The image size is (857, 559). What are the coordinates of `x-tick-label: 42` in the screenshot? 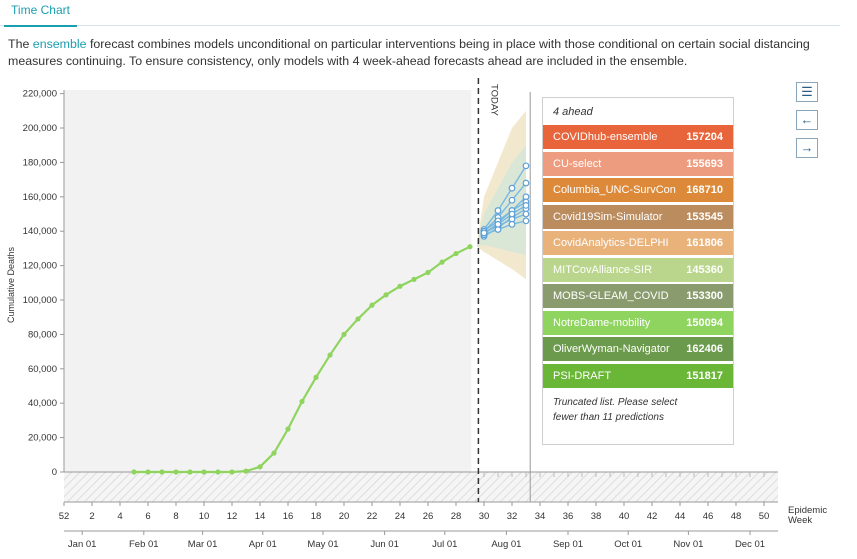 It's located at (652, 516).